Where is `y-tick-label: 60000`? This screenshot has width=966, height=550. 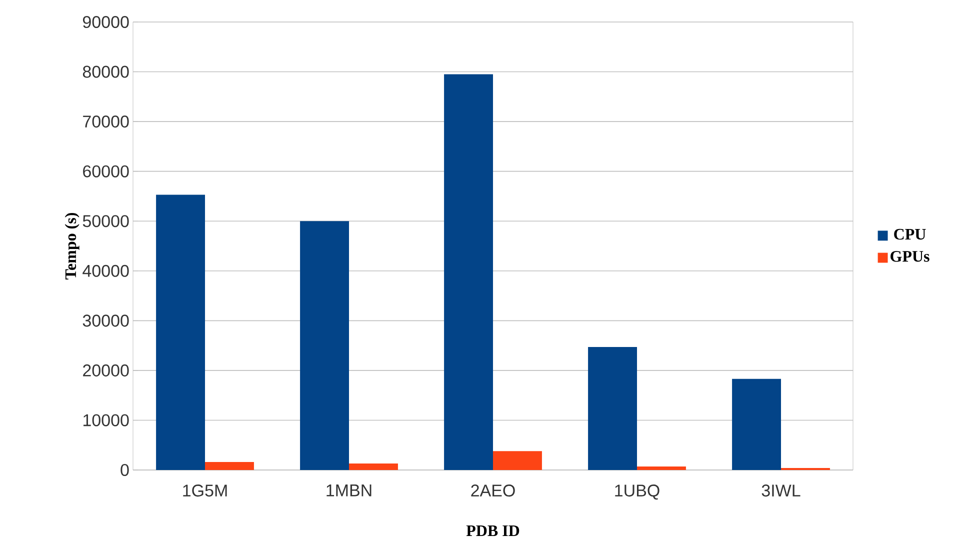 y-tick-label: 60000 is located at coordinates (106, 171).